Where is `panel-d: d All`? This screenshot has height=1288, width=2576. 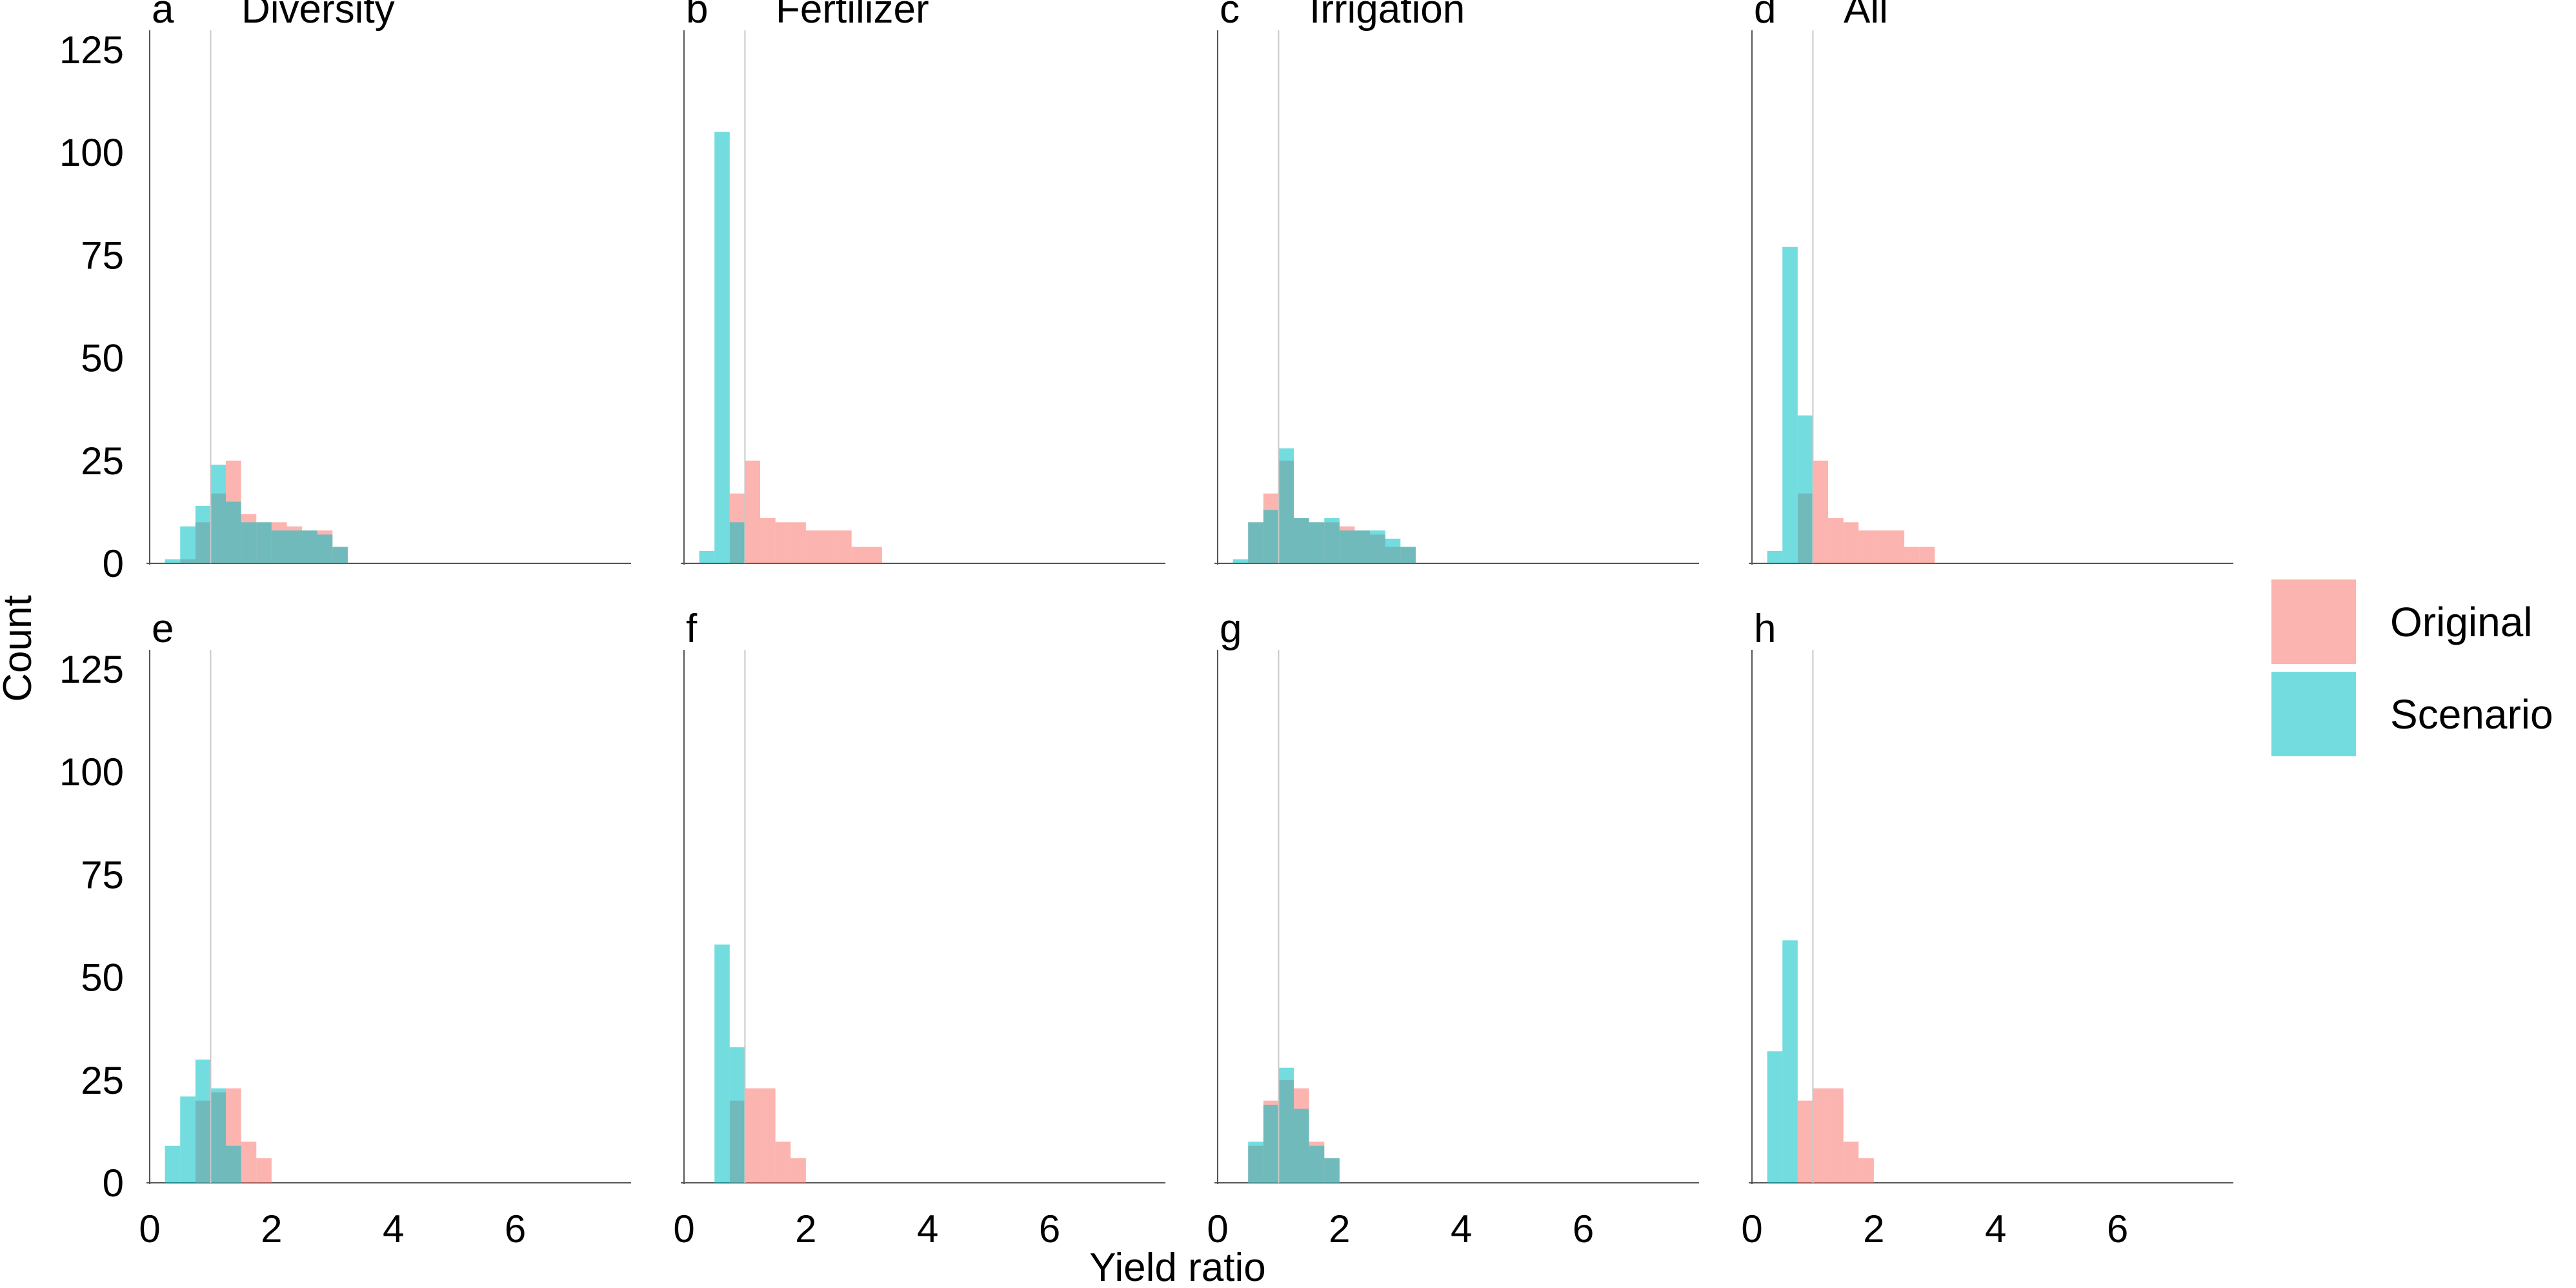
panel-d: d All is located at coordinates (1991, 282).